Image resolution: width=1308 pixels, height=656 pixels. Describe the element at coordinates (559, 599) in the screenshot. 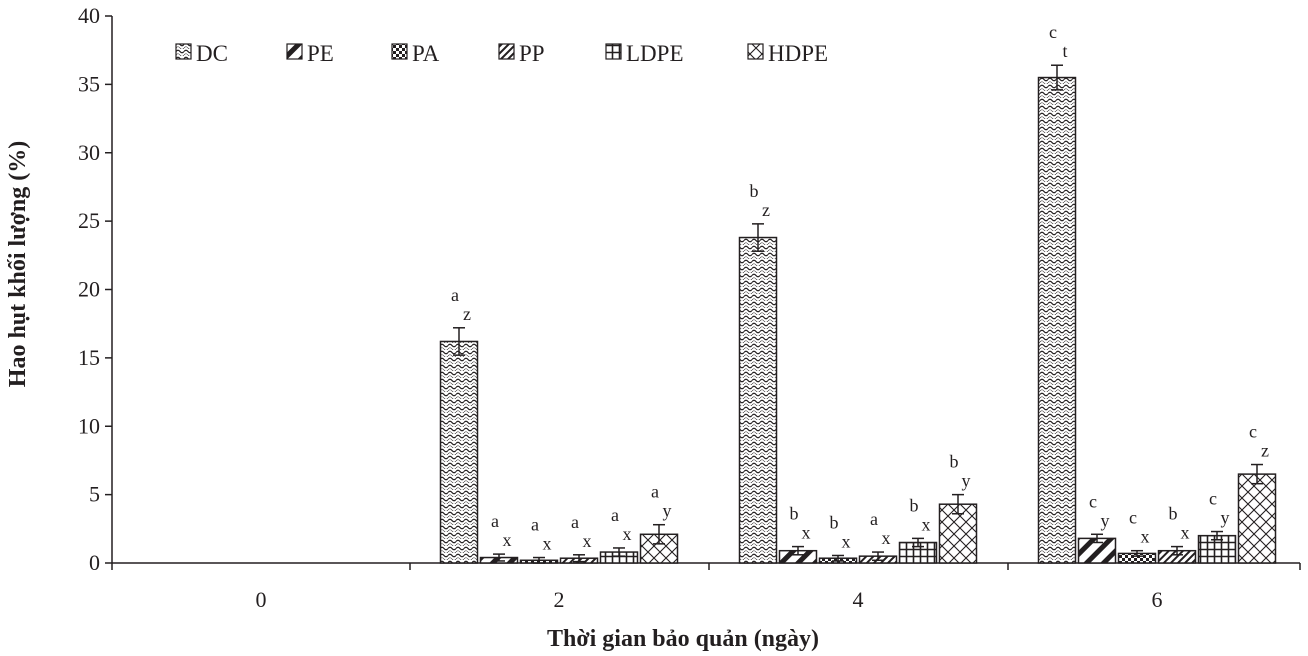

I see `x-tick-label: 2` at that location.